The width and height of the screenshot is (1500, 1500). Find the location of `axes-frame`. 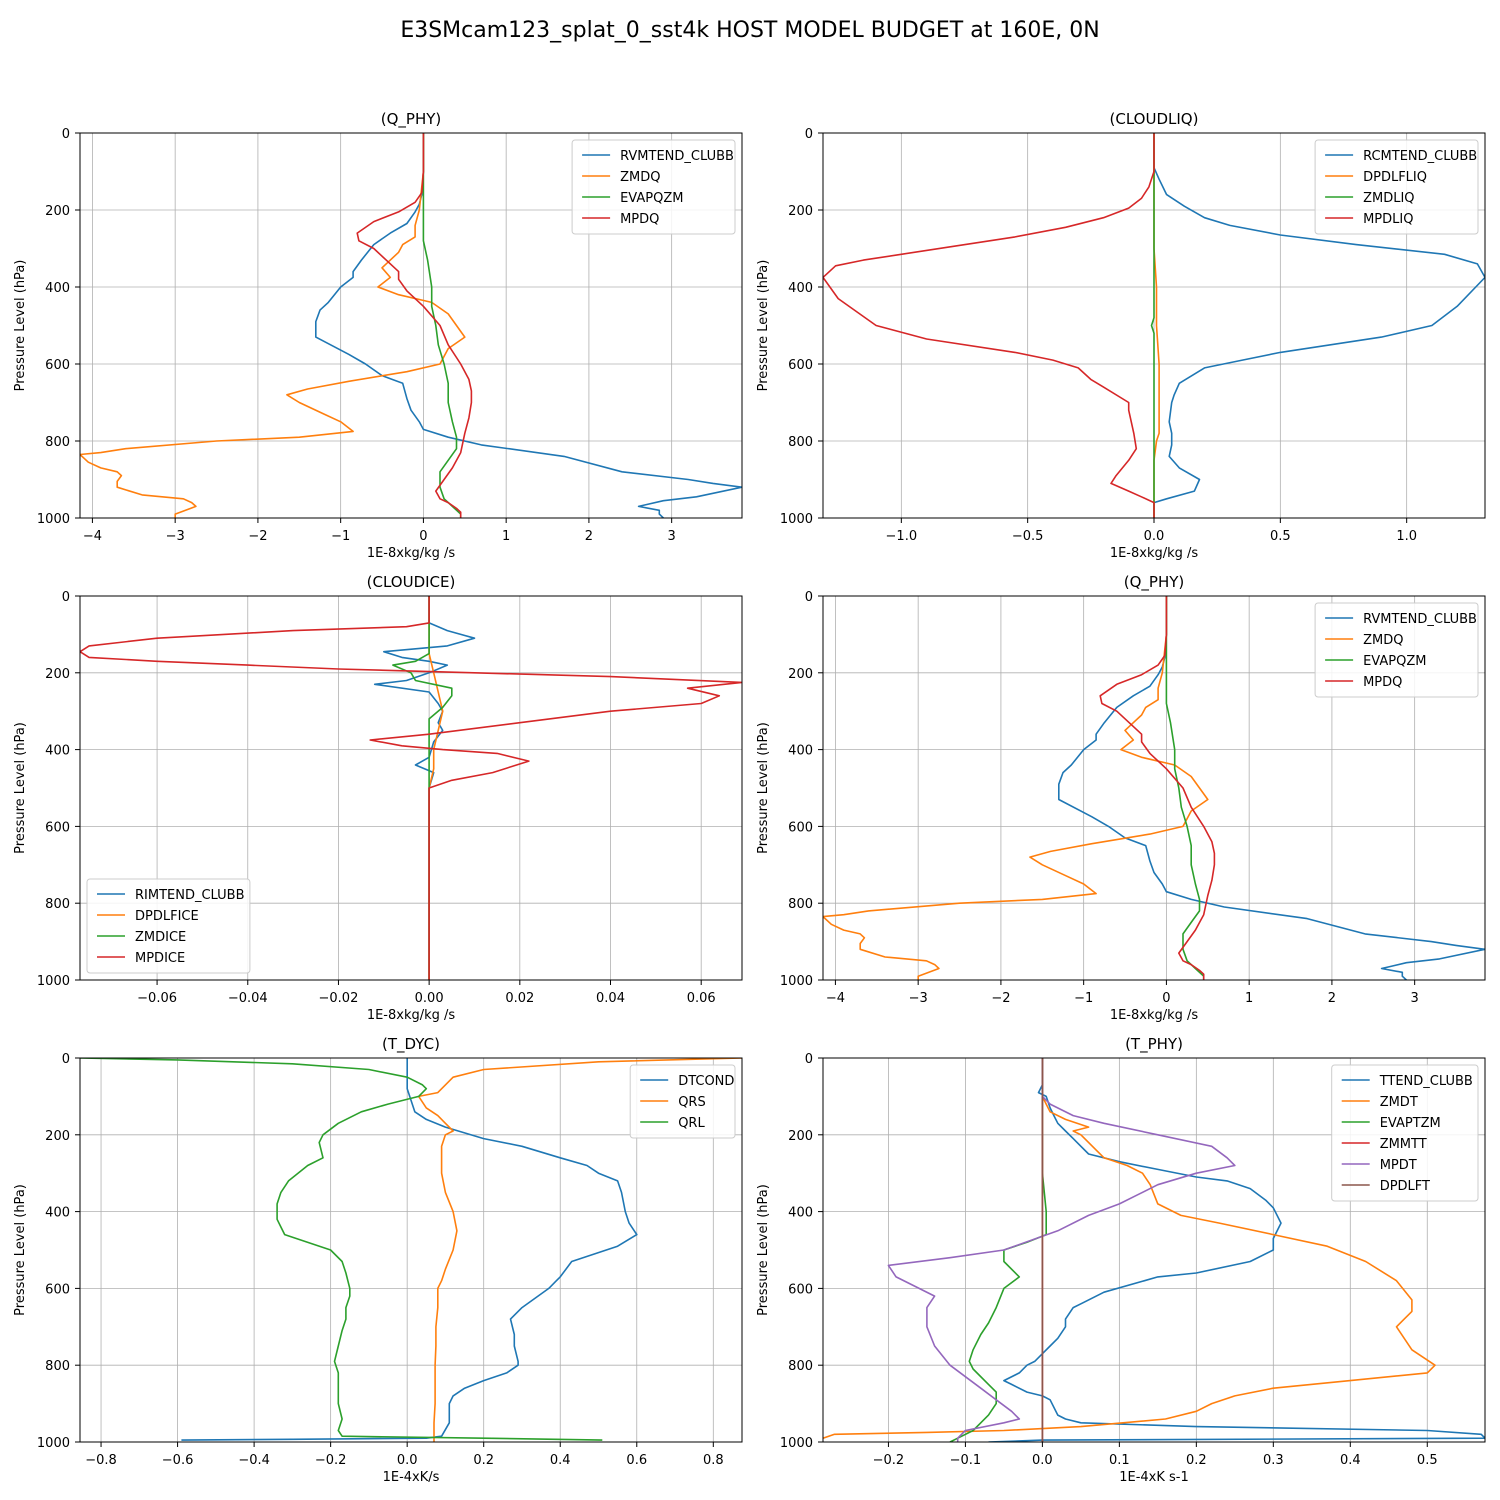

axes-frame is located at coordinates (411, 1250).